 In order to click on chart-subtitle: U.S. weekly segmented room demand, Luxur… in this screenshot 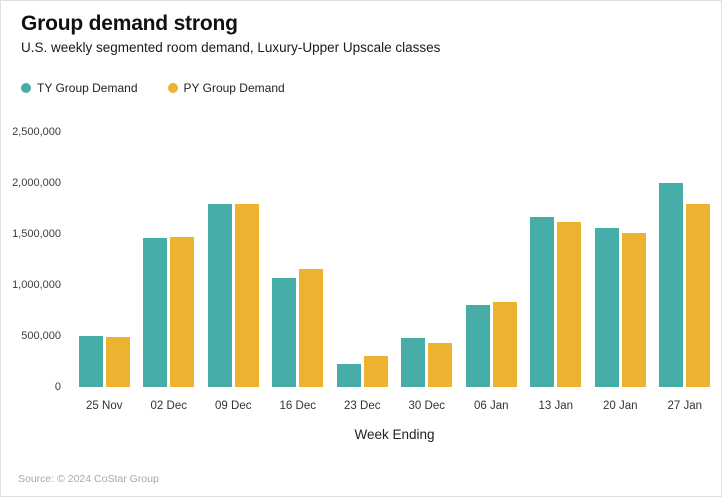, I will do `click(231, 47)`.